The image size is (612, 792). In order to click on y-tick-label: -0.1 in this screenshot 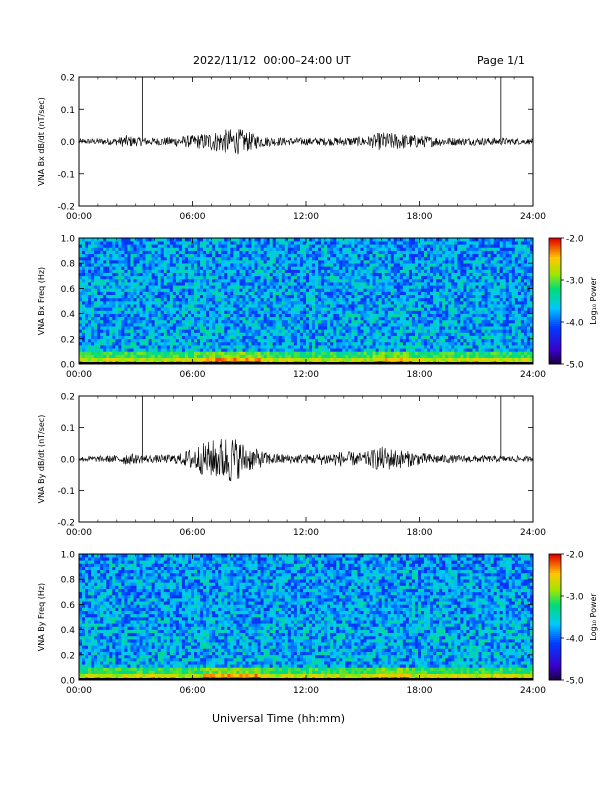, I will do `click(66, 175)`.